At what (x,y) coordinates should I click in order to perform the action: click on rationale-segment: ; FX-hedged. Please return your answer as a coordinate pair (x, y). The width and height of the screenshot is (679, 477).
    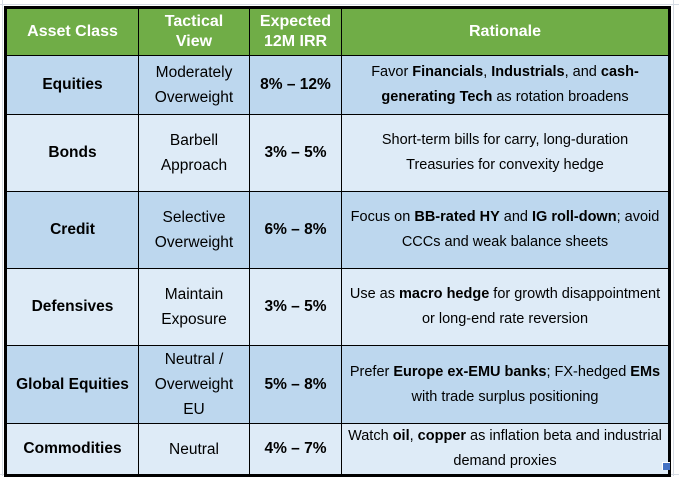
    Looking at the image, I should click on (588, 371).